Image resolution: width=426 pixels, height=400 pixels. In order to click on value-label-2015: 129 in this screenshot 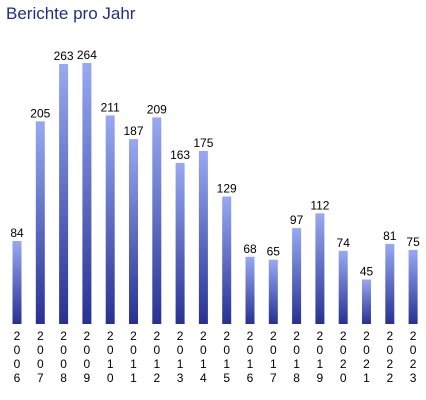, I will do `click(227, 189)`.